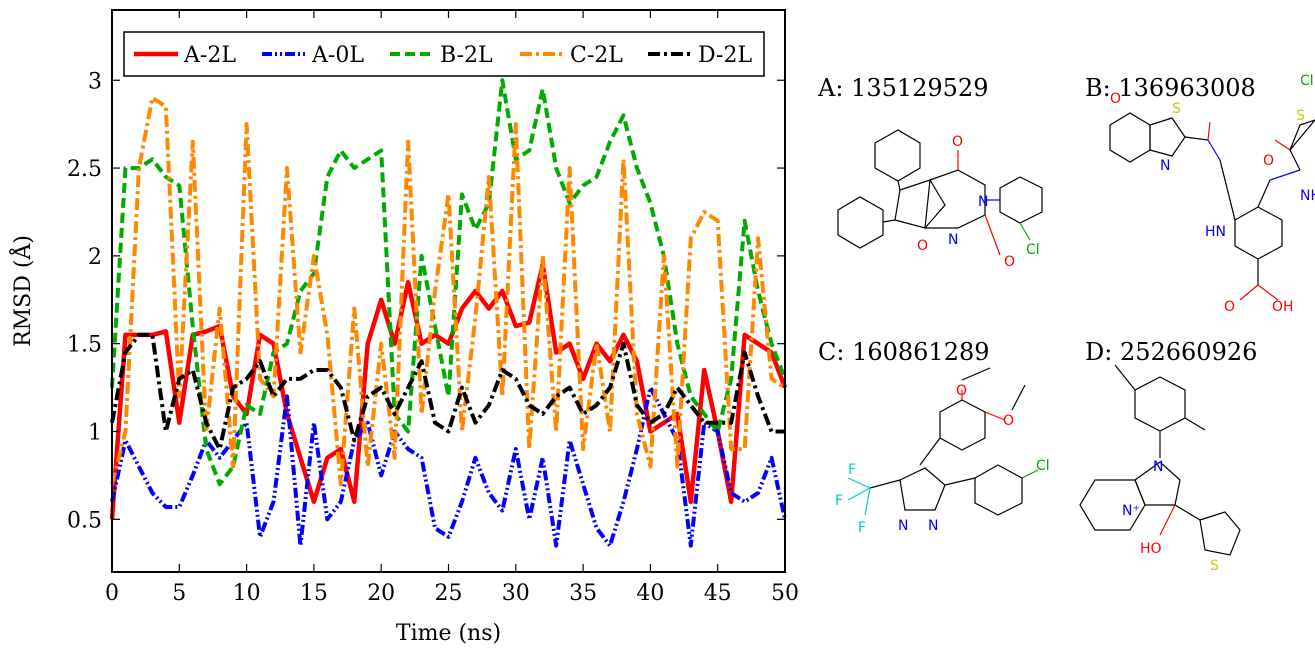 The height and width of the screenshot is (651, 1315). What do you see at coordinates (449, 593) in the screenshot?
I see `x-tick-label: 25` at bounding box center [449, 593].